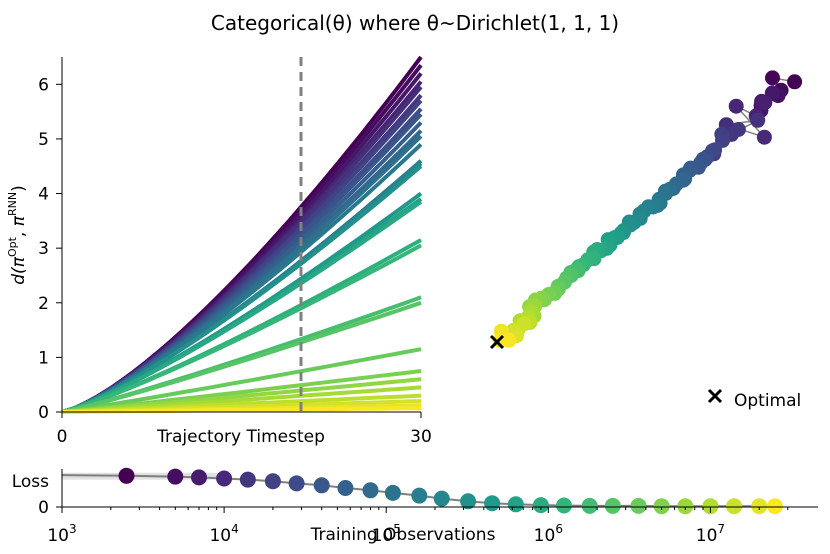 Image resolution: width=830 pixels, height=554 pixels. I want to click on loss-points, so click(450, 491).